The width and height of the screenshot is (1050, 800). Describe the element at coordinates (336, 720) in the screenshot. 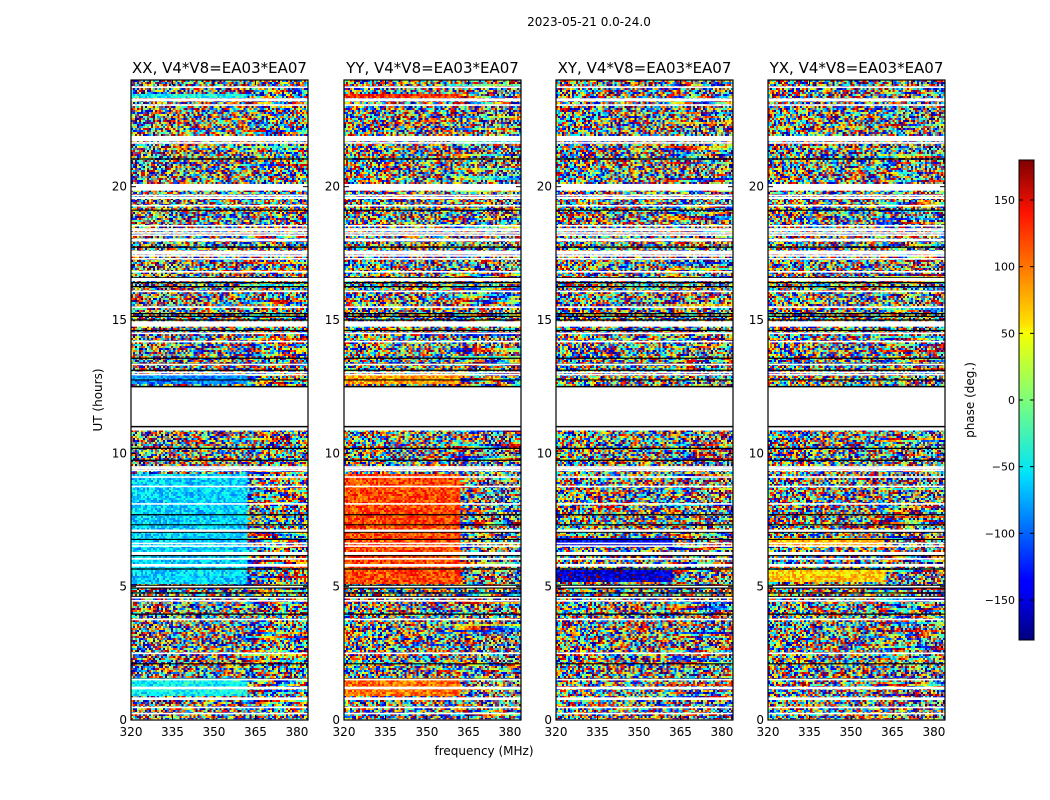

I see `y-tick-label: 0` at that location.